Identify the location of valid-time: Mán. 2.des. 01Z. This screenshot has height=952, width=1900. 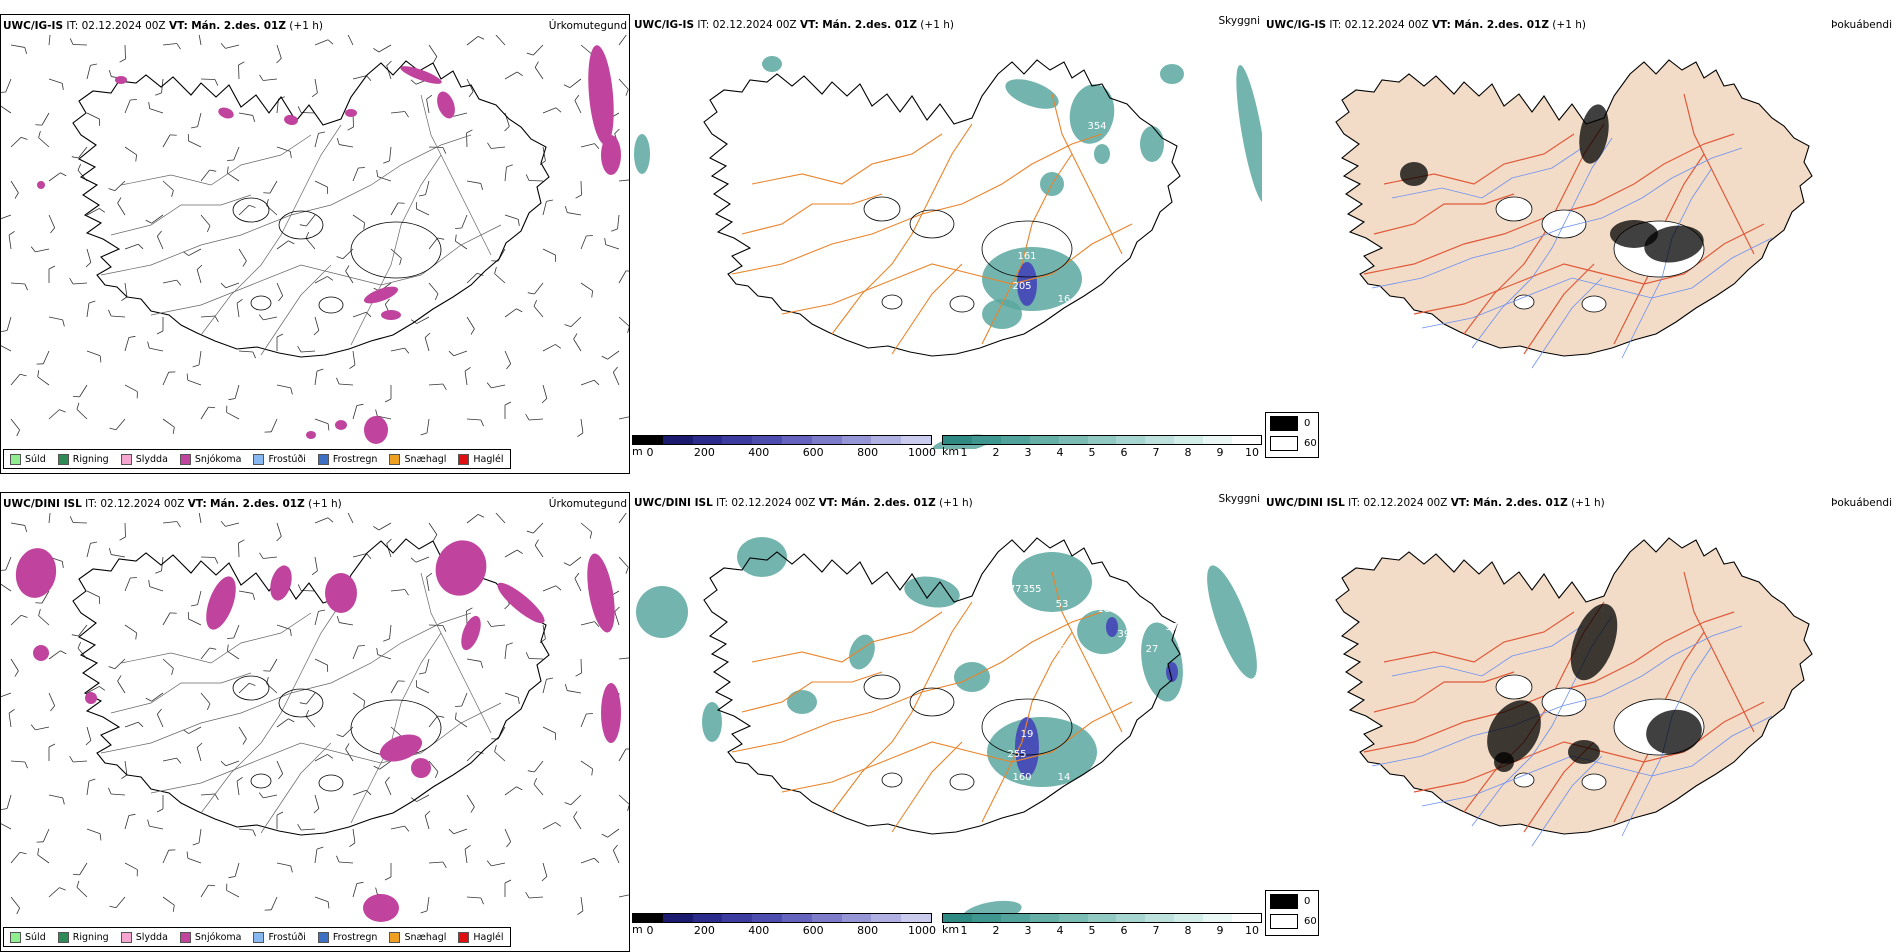
(888, 503).